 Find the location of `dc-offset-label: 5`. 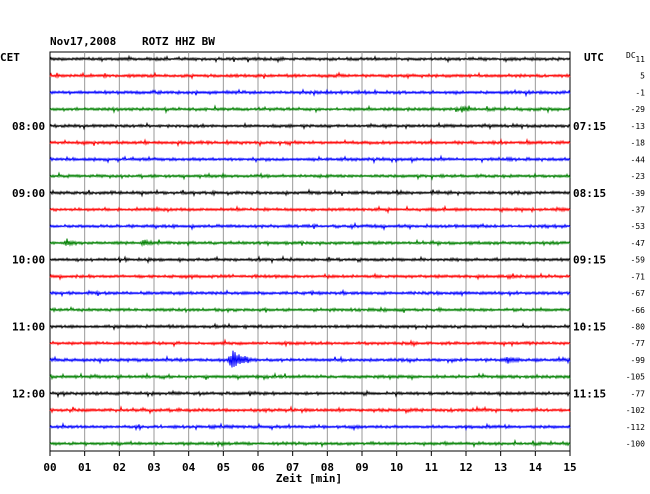

dc-offset-label: 5 is located at coordinates (642, 76).